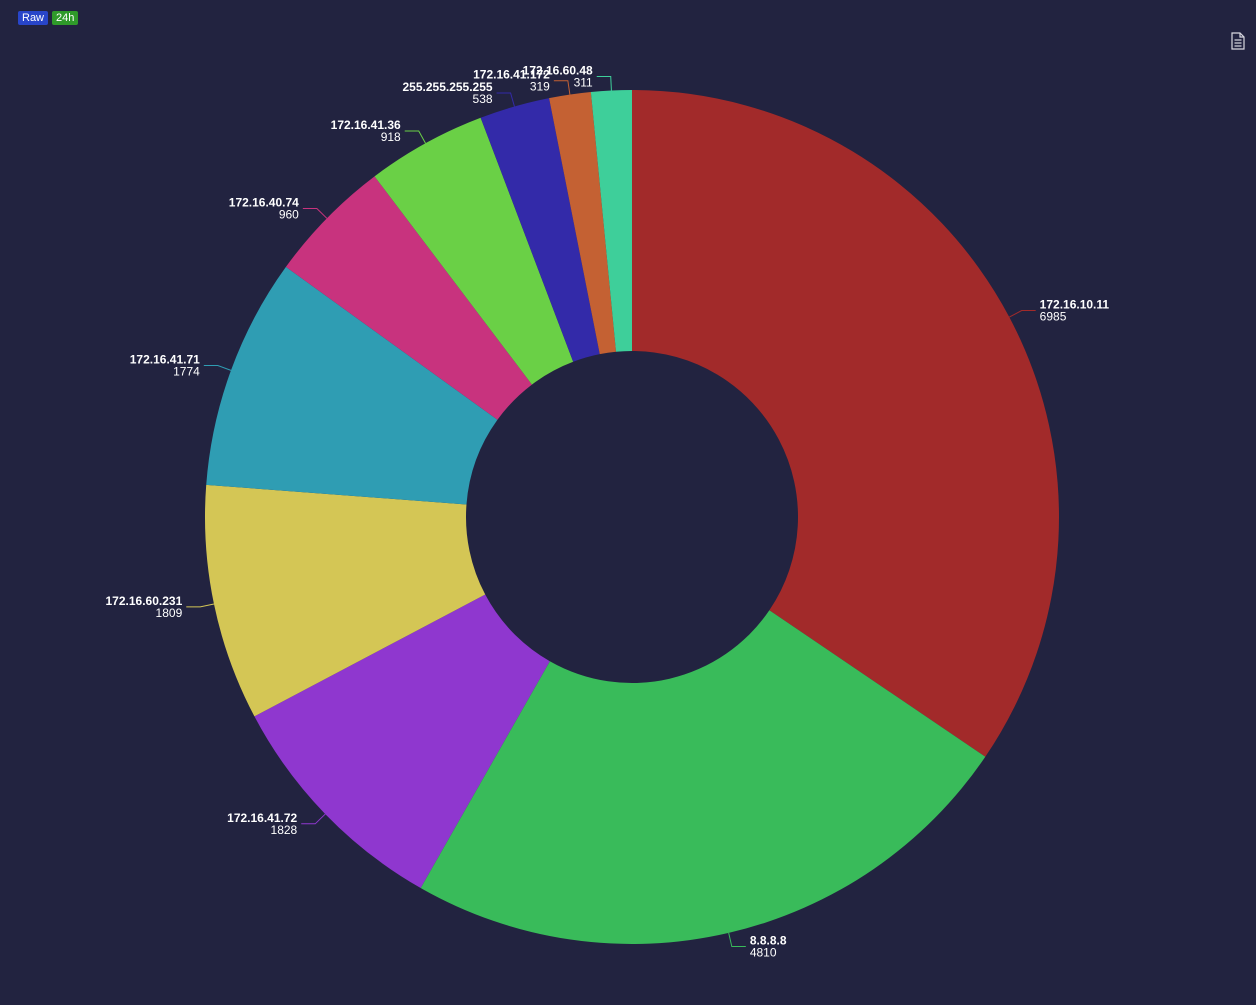 The width and height of the screenshot is (1256, 1005). I want to click on raw-badge: Raw, so click(33, 18).